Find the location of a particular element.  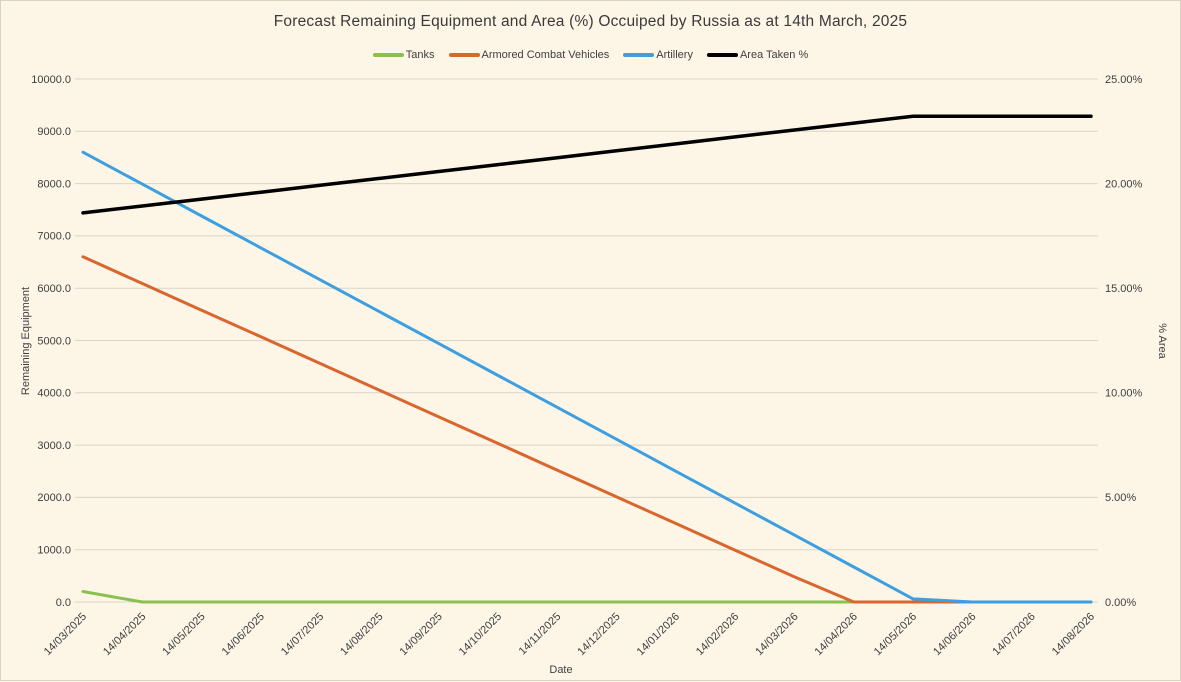

x-tick-label: 14/05/2026 is located at coordinates (895, 634).